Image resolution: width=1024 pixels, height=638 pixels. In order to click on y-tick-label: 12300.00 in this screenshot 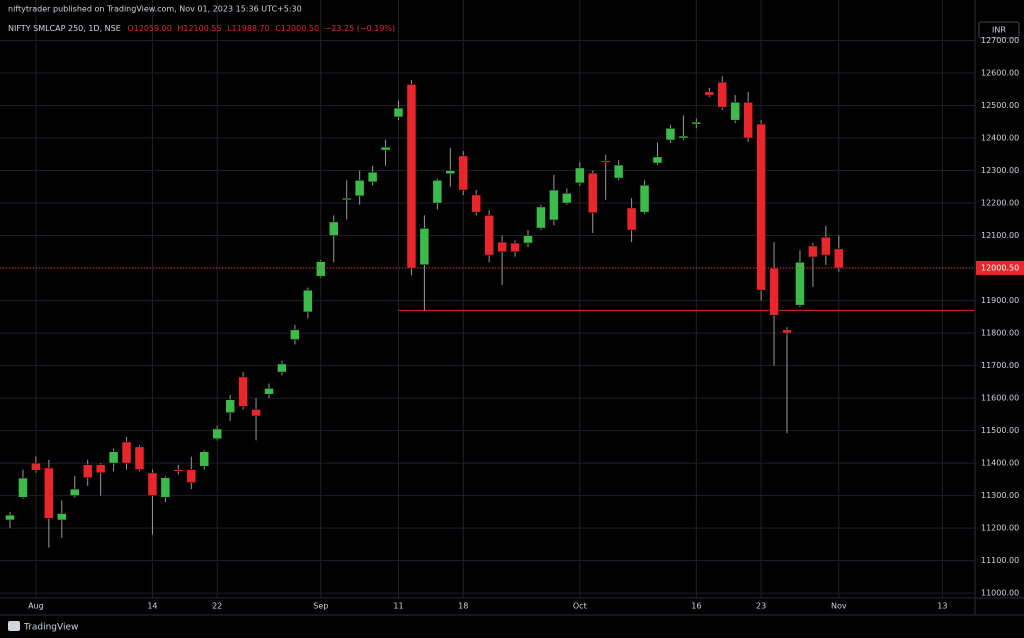, I will do `click(1000, 170)`.